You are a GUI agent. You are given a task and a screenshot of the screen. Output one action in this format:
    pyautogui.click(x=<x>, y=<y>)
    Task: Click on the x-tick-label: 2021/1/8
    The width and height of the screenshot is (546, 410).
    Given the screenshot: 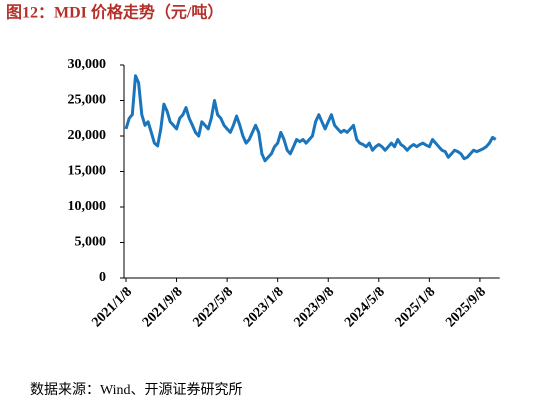 What is the action you would take?
    pyautogui.click(x=112, y=307)
    